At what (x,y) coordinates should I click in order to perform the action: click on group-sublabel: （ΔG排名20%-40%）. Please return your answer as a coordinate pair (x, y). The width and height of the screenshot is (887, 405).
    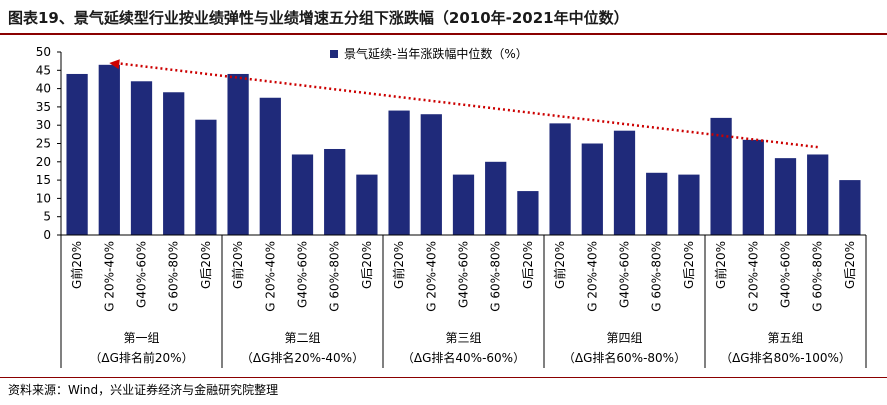
    Looking at the image, I should click on (302, 357).